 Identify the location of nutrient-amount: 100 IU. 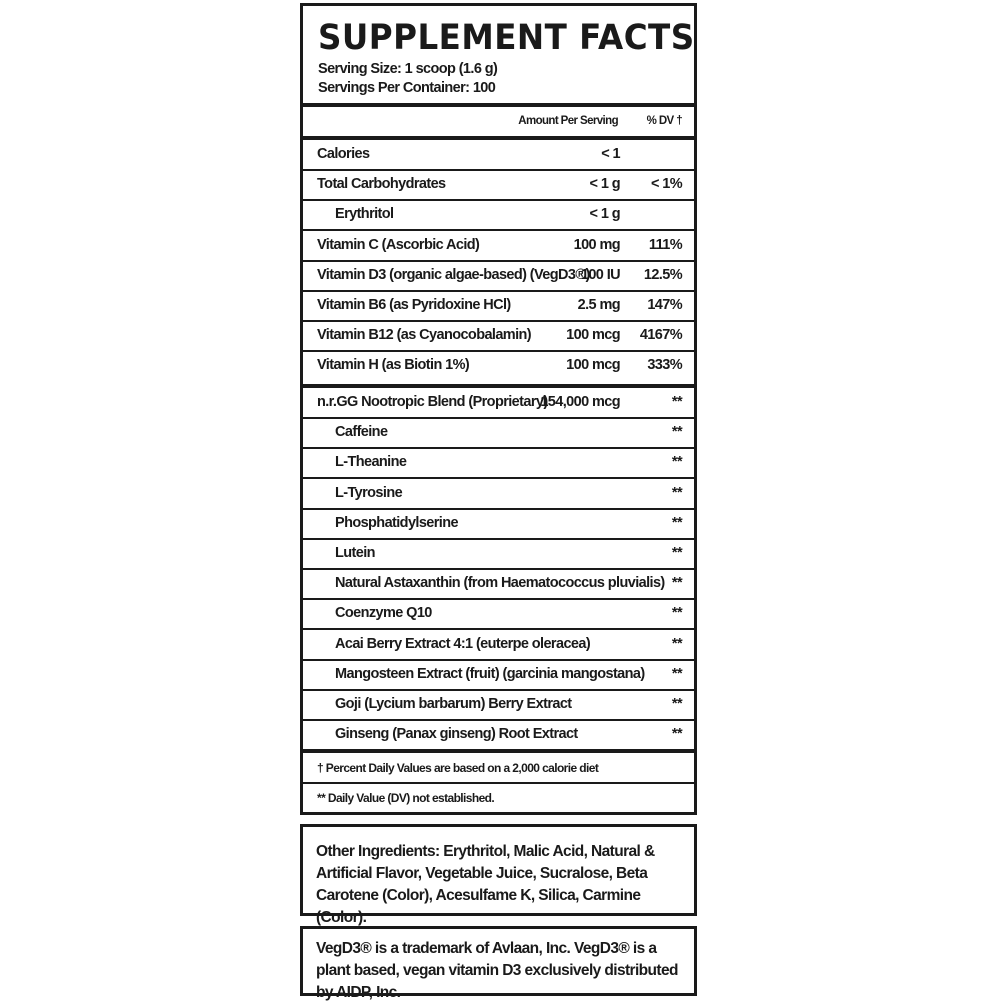
(600, 274).